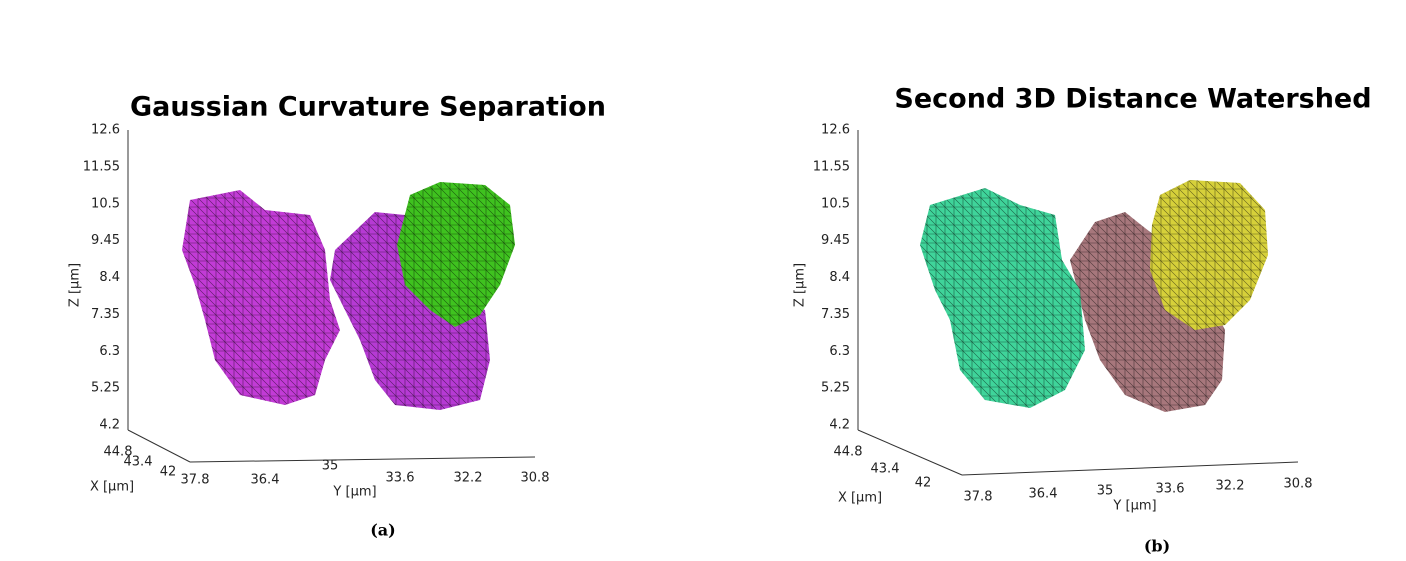 This screenshot has height=561, width=1406. I want to click on mesh-shapes-b, so click(1094, 296).